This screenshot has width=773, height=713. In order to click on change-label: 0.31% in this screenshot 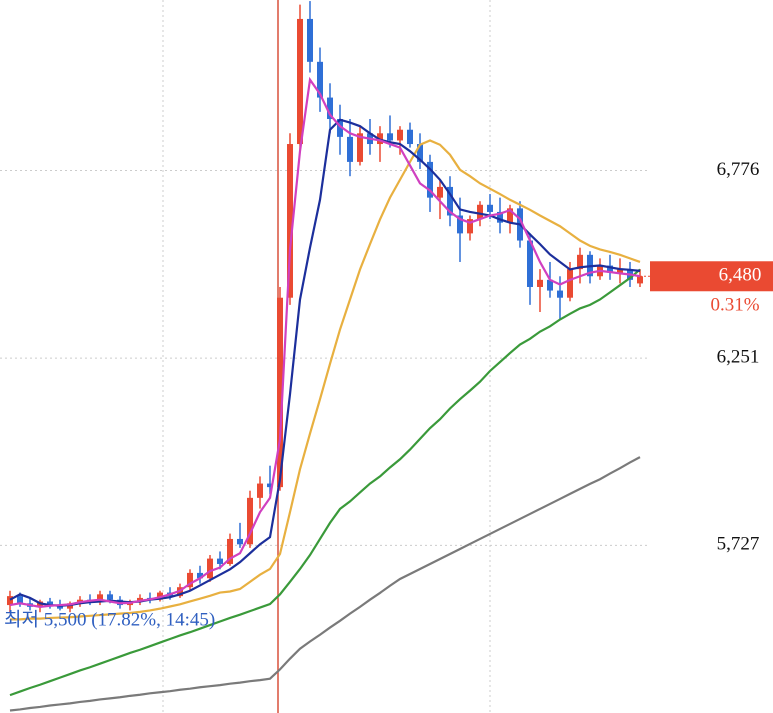, I will do `click(734, 305)`.